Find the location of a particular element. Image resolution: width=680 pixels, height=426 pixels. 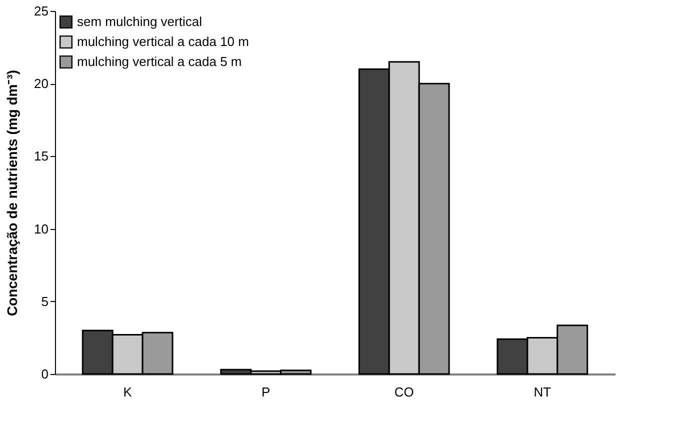

y-tick-label: 15 is located at coordinates (41, 156).